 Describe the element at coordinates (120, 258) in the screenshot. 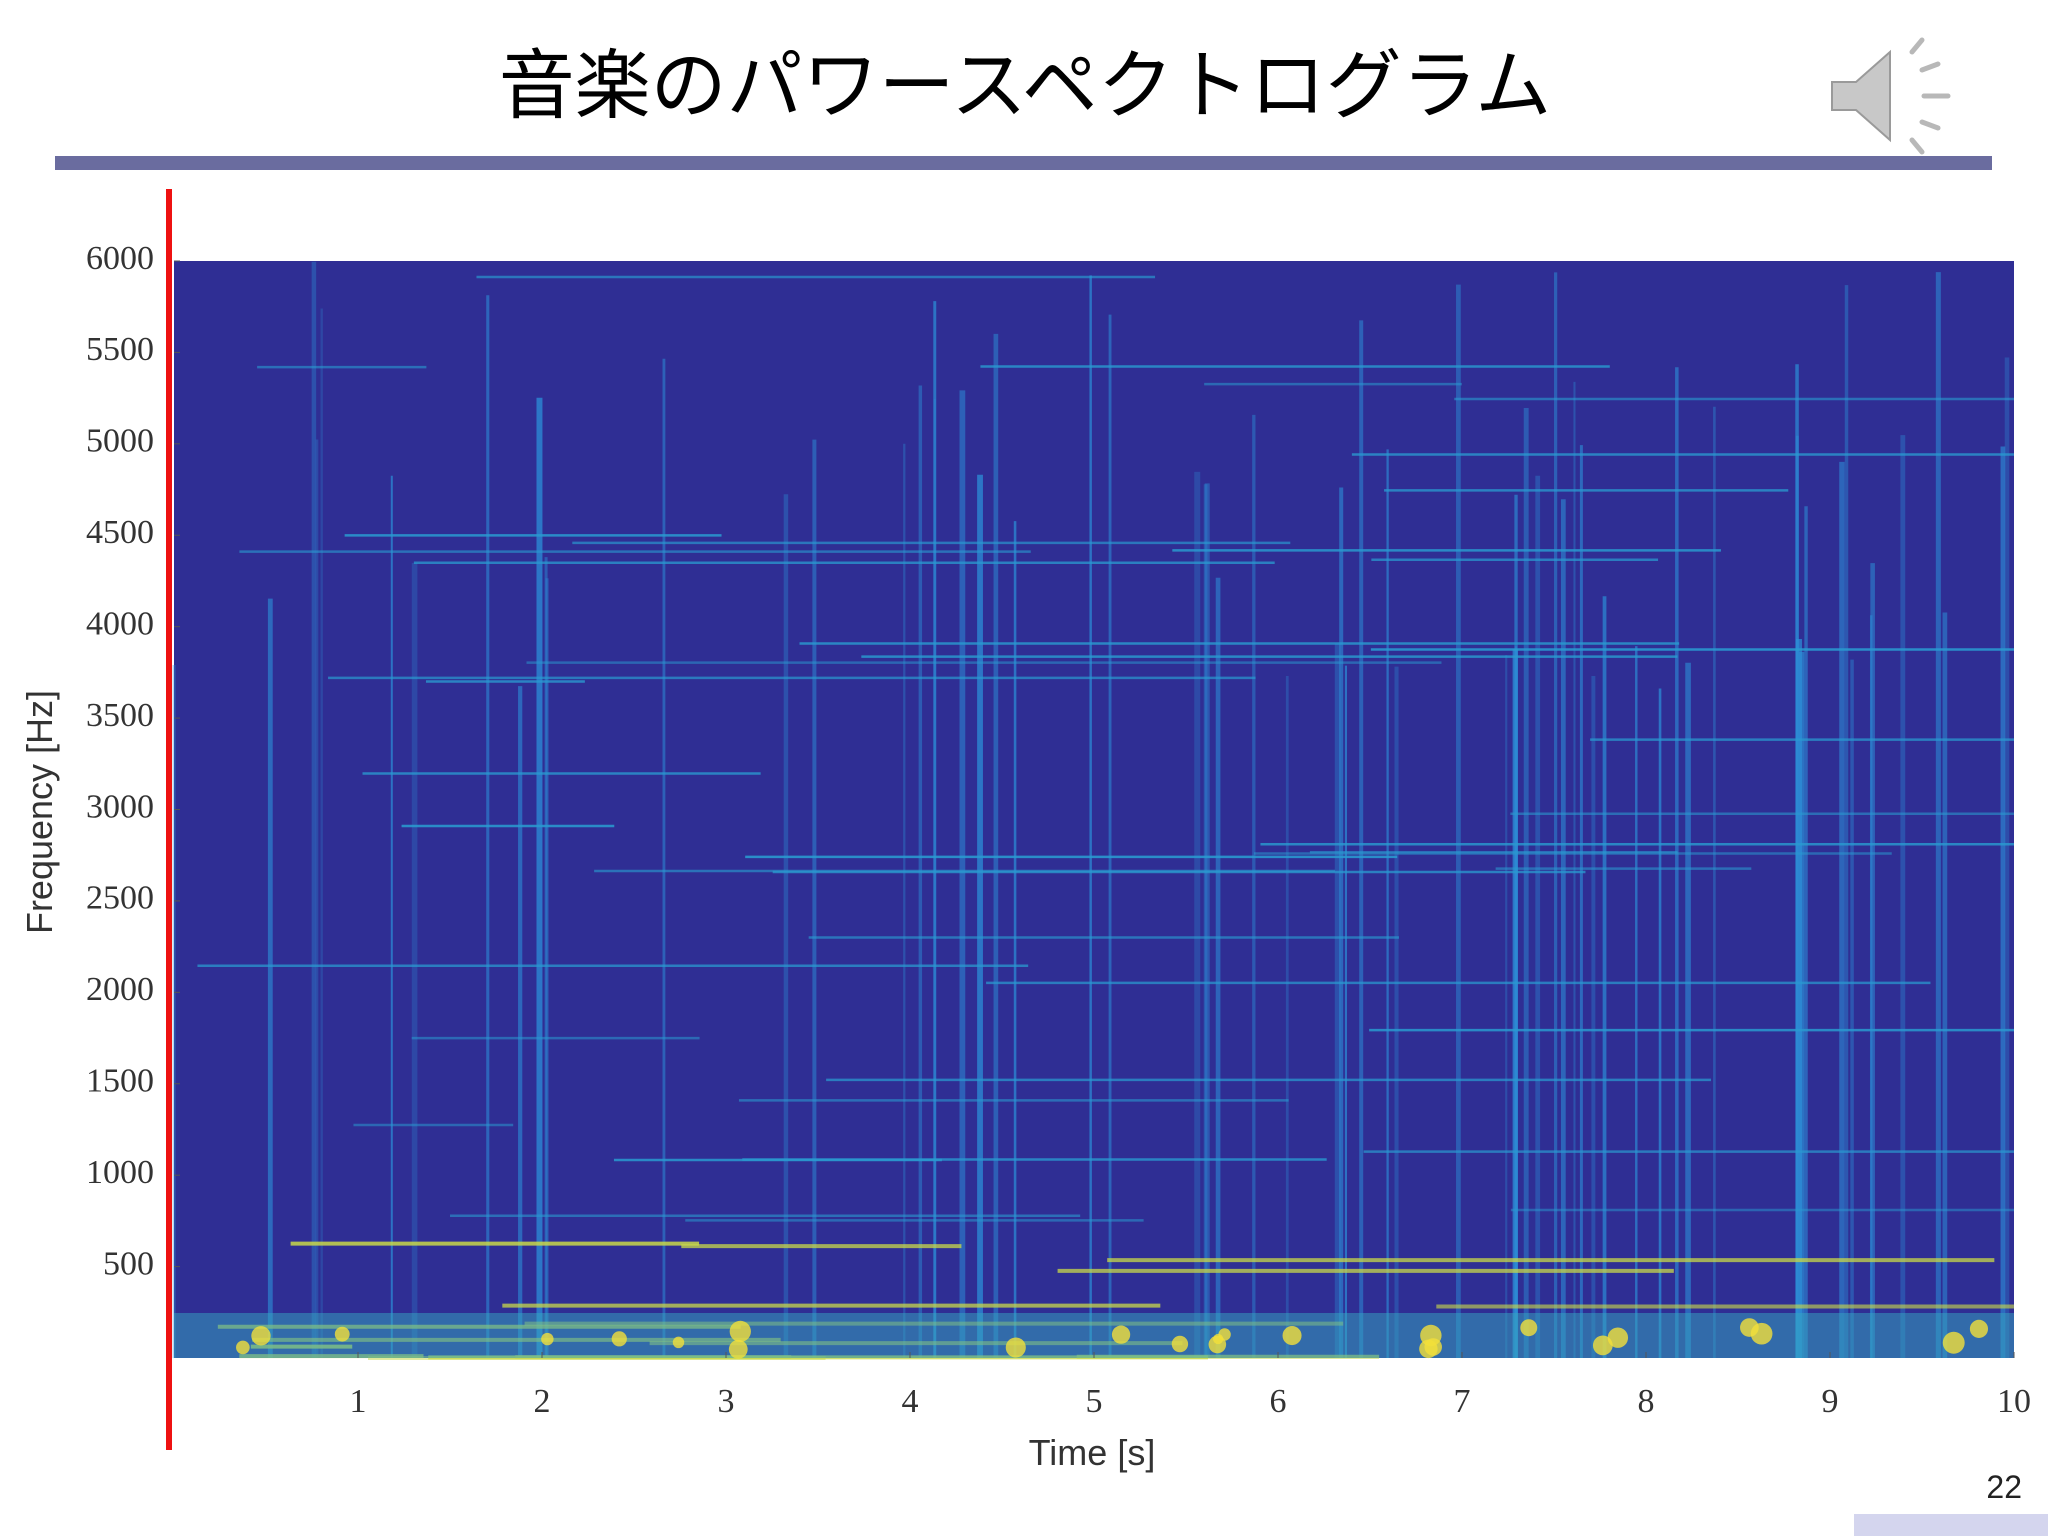

I see `y-tick-label: 6000` at that location.